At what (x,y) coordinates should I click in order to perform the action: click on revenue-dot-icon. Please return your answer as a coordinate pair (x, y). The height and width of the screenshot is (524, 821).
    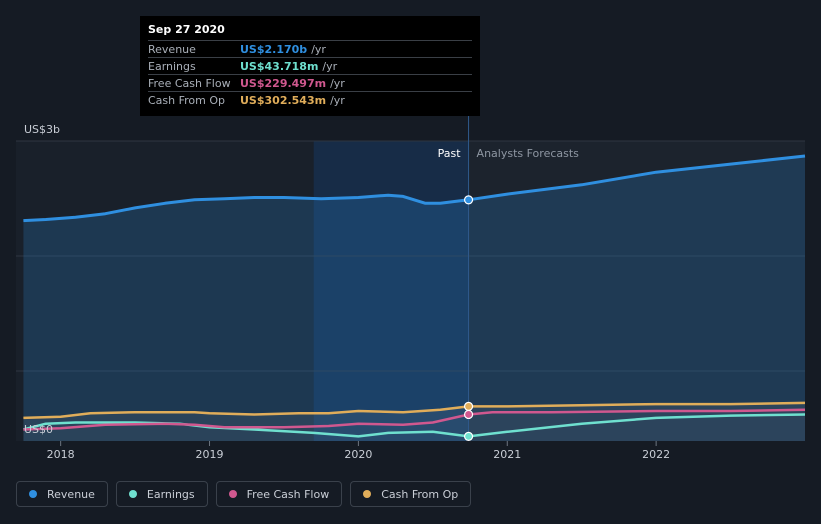
    Looking at the image, I should click on (33, 494).